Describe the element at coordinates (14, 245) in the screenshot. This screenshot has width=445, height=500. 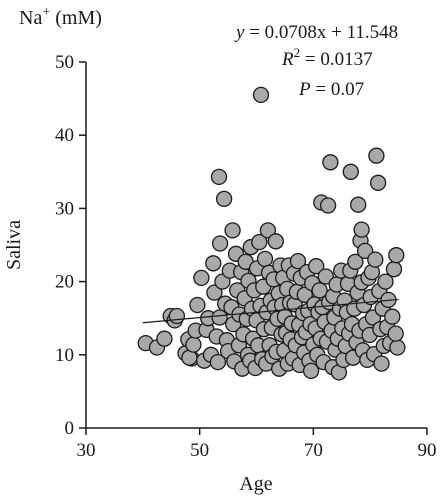
I see `y-axis-label: Saliva` at that location.